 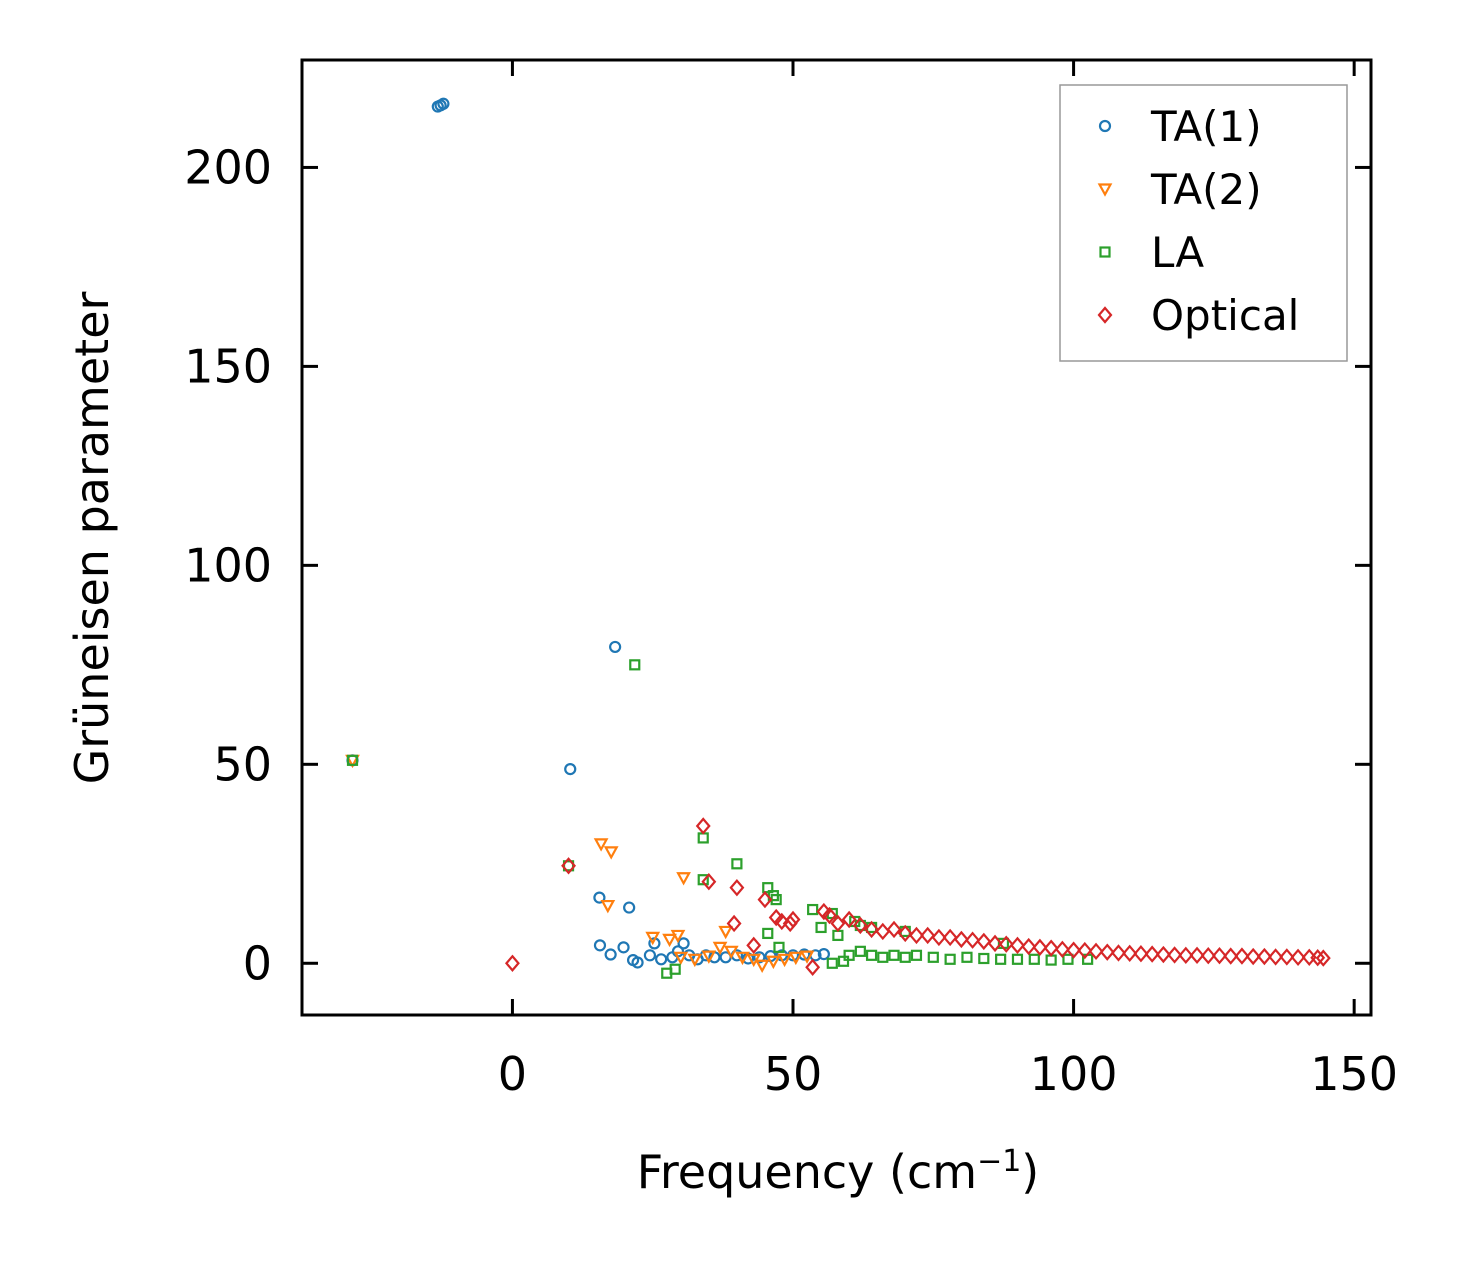 What do you see at coordinates (838, 1172) in the screenshot?
I see `x-axis-label: Frequency (cm−1)` at bounding box center [838, 1172].